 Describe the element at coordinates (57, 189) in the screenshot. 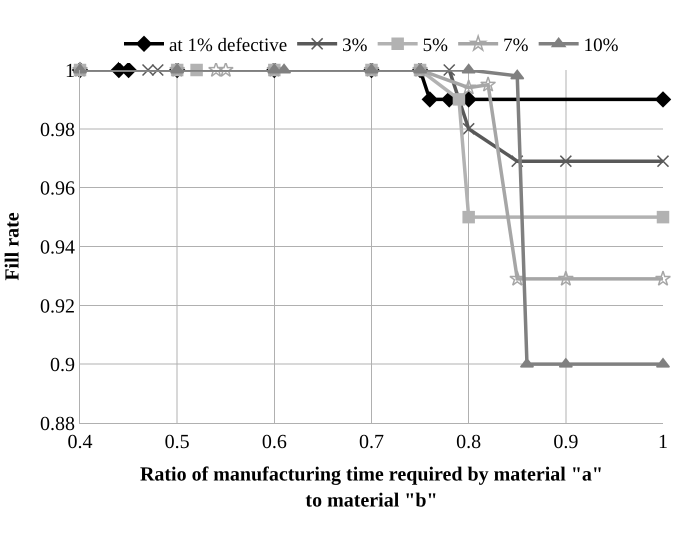

I see `y-tick-label: 0.96` at that location.